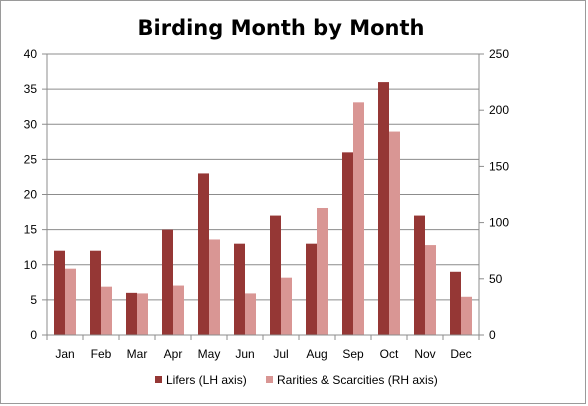 The image size is (588, 406). Describe the element at coordinates (499, 194) in the screenshot. I see `right-axis-ticks: 0 50 100 150 200 250` at that location.